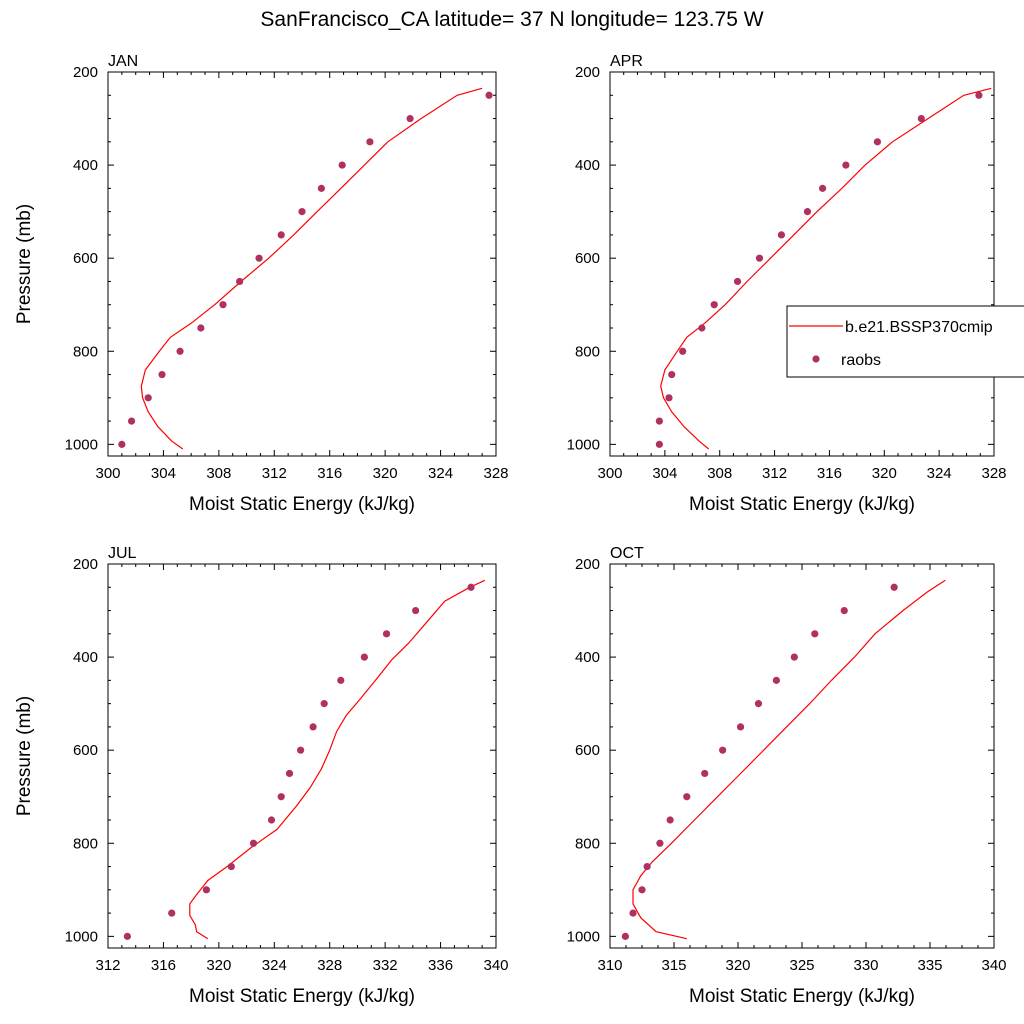 This screenshot has height=1024, width=1024. I want to click on legend-line-label: b.e21.BSSP370cmip, so click(919, 327).